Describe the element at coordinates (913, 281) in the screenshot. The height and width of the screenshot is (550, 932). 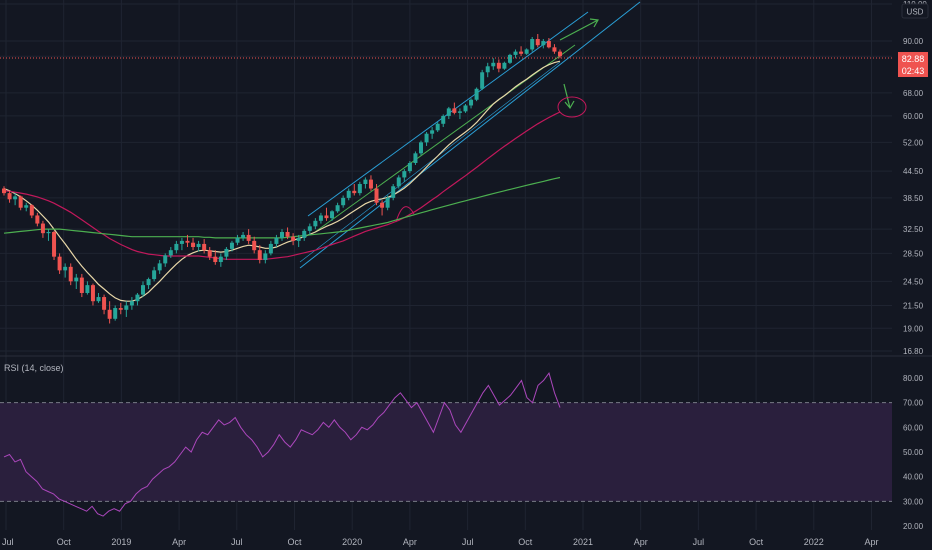
I see `price-tick-label: 24.50` at that location.